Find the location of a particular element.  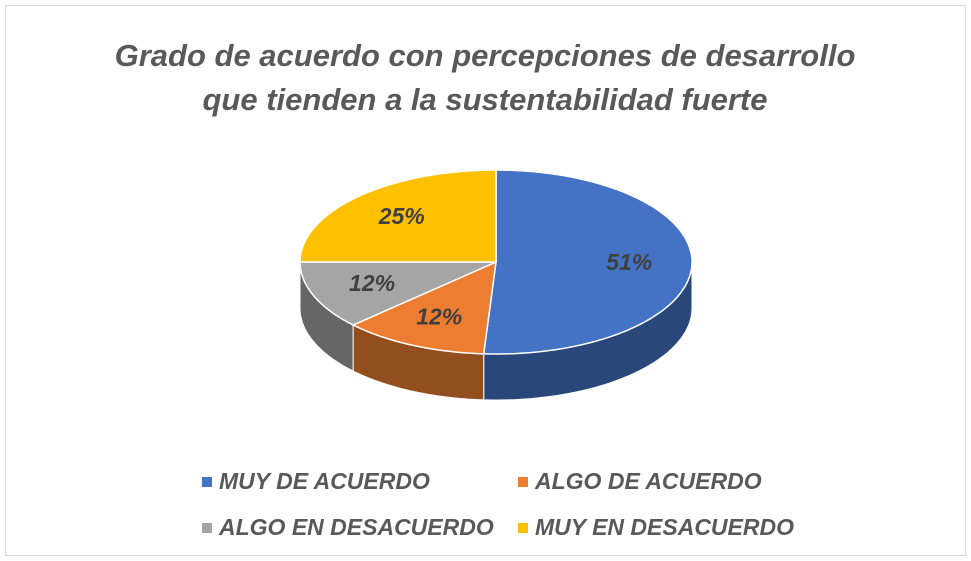

legend-label: MUY DE ACUERDO is located at coordinates (324, 481).